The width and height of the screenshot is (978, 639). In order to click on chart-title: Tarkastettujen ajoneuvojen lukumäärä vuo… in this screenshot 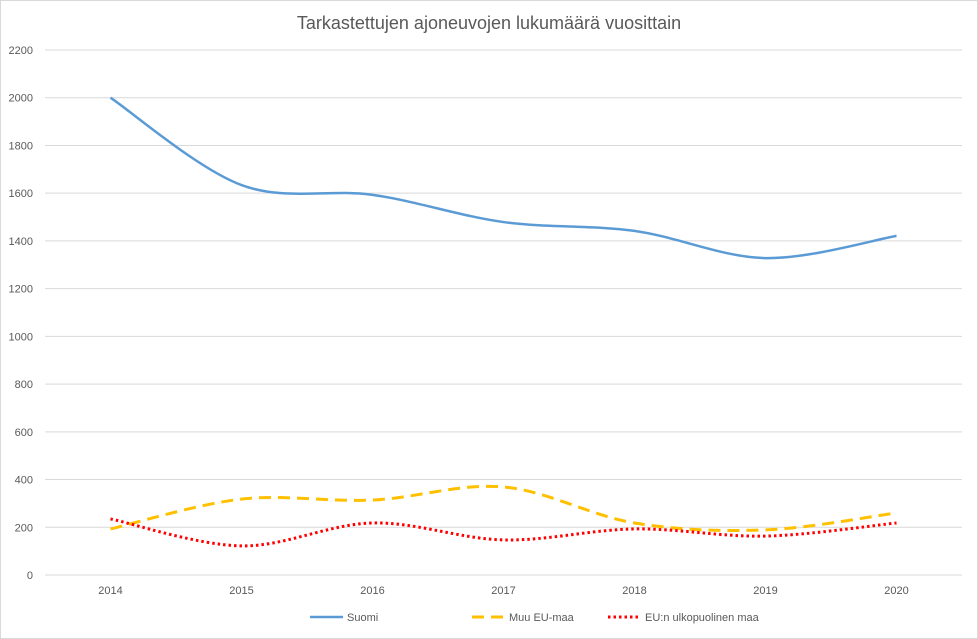, I will do `click(489, 23)`.